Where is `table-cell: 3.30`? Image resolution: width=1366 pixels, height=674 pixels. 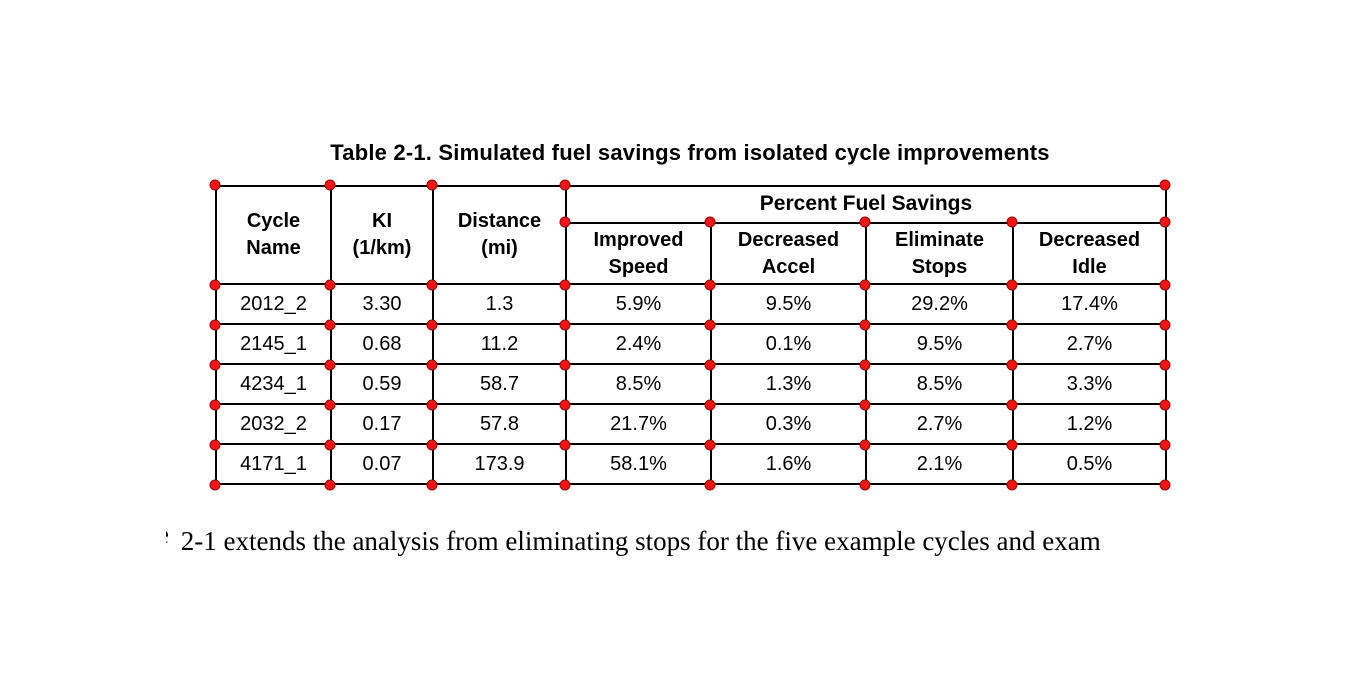 table-cell: 3.30 is located at coordinates (382, 304).